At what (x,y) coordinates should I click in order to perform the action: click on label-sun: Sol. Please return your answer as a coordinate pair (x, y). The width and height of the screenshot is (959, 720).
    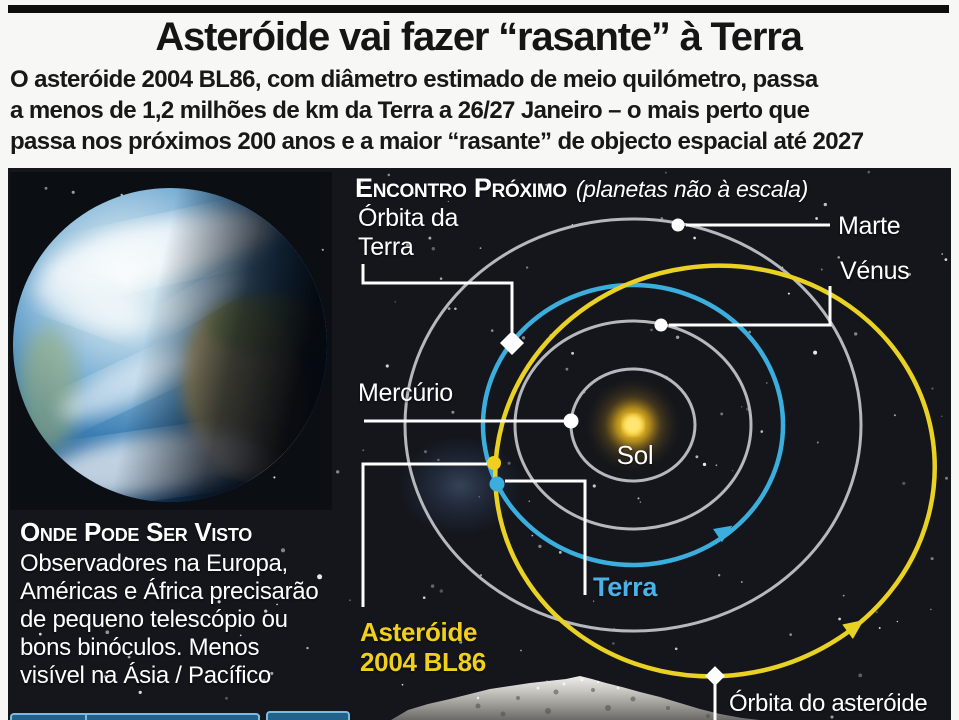
    Looking at the image, I should click on (635, 455).